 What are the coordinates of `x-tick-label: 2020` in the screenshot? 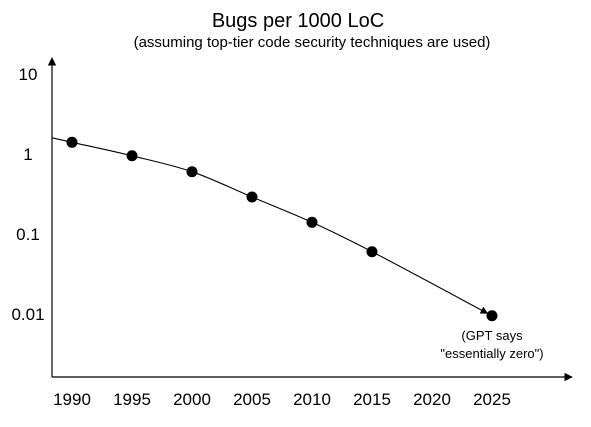 It's located at (432, 399).